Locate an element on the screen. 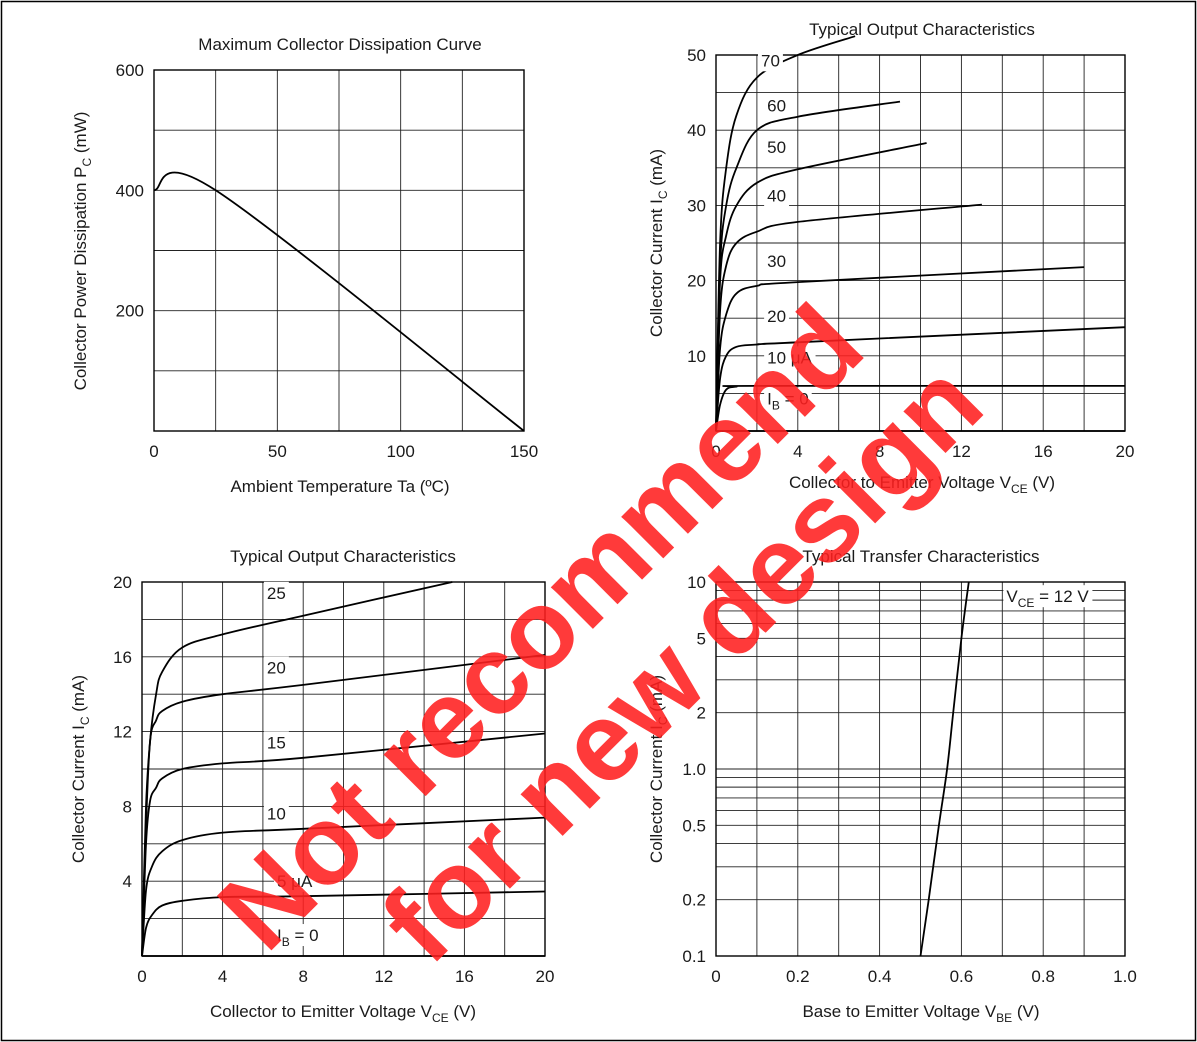  curve-label-main: 50 is located at coordinates (776, 147).